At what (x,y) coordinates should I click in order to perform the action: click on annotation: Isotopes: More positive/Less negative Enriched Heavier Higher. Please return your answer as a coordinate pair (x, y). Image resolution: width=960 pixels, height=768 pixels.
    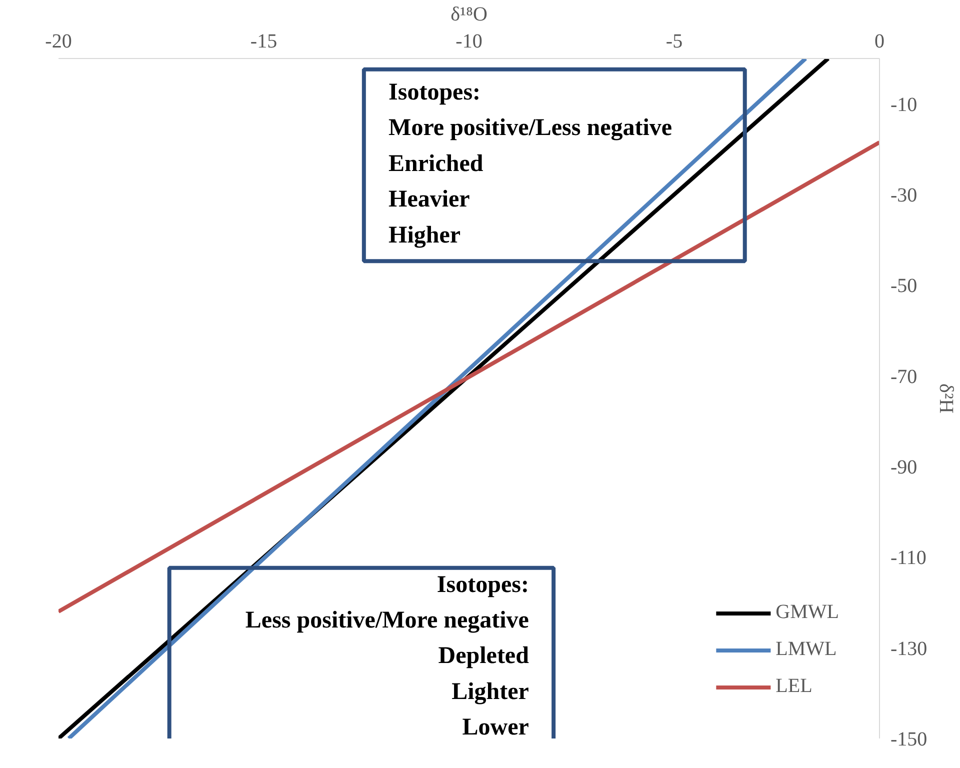
    Looking at the image, I should click on (530, 164).